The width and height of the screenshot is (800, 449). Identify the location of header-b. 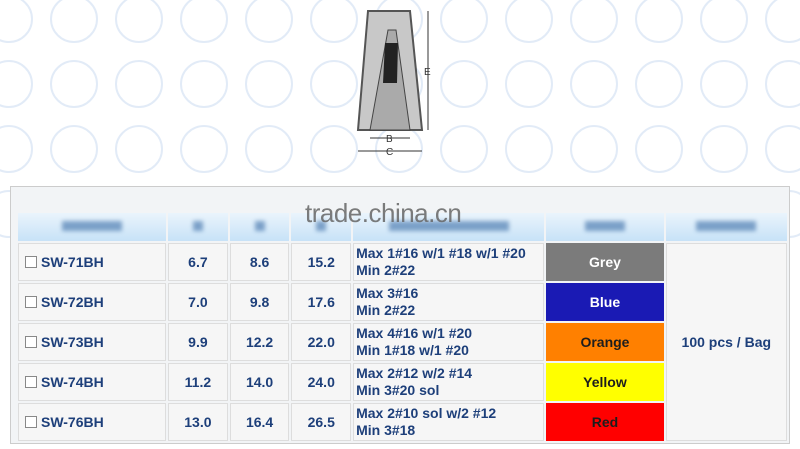
(198, 227).